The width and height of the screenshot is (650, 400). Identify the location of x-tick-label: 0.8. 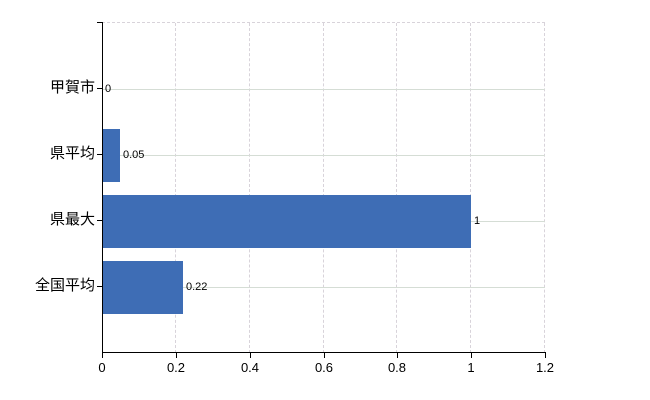
(397, 367).